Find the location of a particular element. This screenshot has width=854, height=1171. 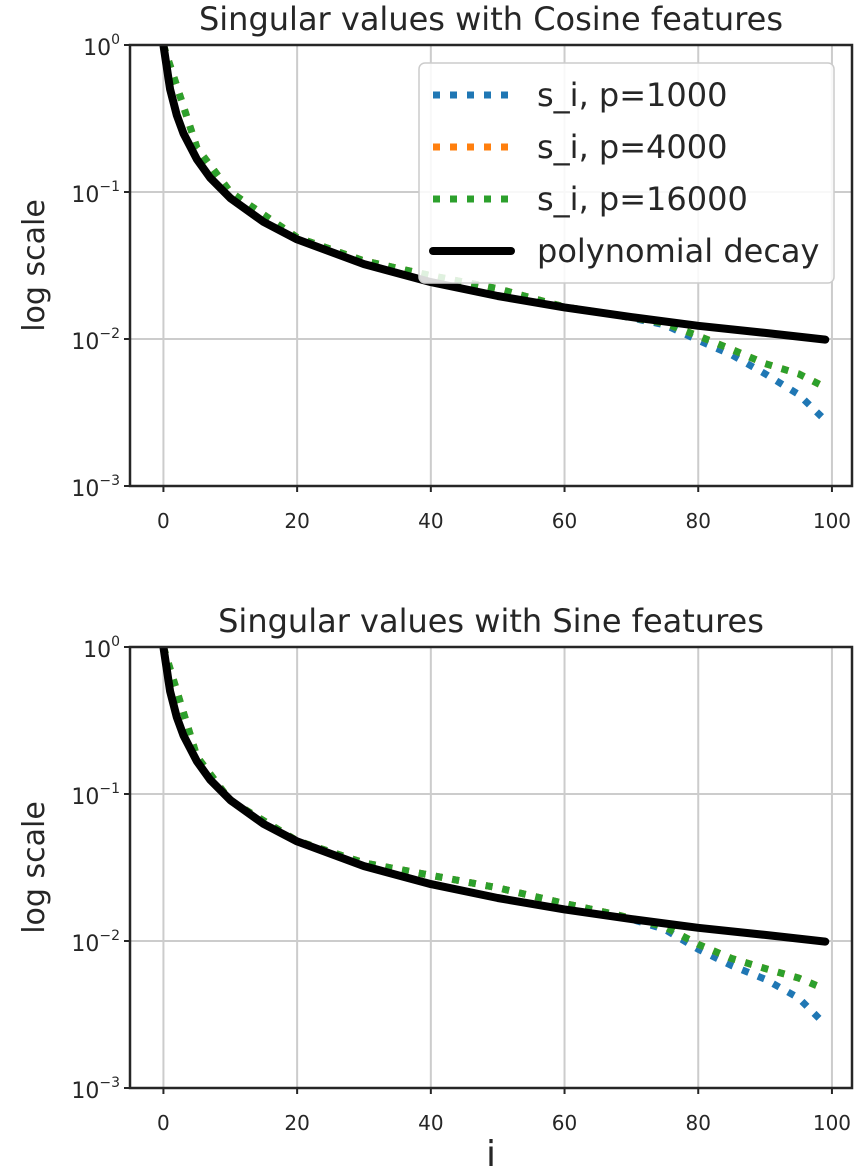

legend-label-4: polynomial decay is located at coordinates (678, 251).